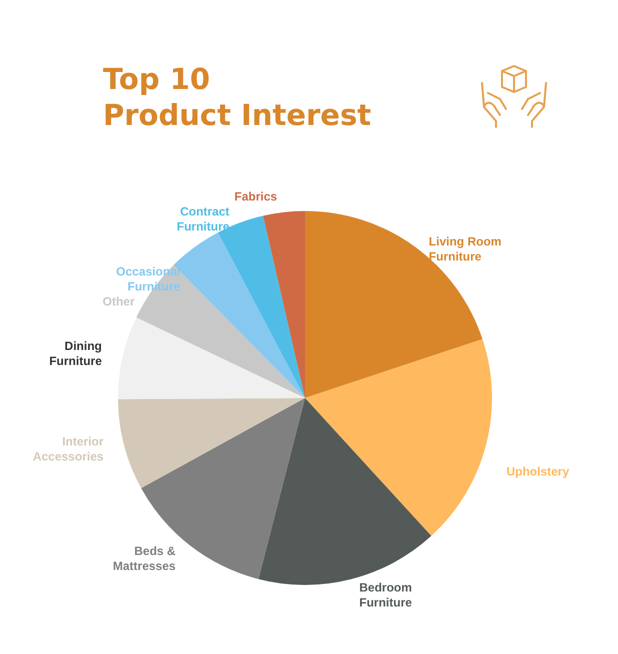 This screenshot has width=618, height=654. Describe the element at coordinates (144, 558) in the screenshot. I see `slice-label: Beds & Mattresses` at that location.